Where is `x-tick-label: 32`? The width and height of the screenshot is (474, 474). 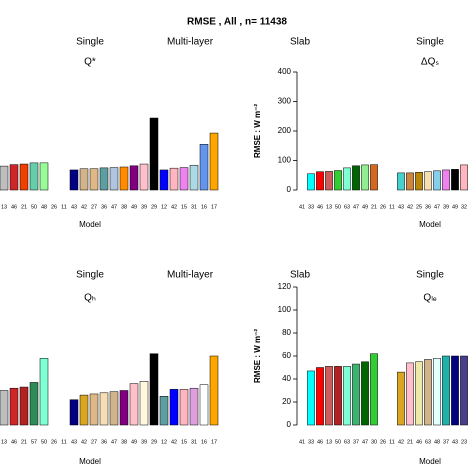 x-tick-label: 32 is located at coordinates (464, 207).